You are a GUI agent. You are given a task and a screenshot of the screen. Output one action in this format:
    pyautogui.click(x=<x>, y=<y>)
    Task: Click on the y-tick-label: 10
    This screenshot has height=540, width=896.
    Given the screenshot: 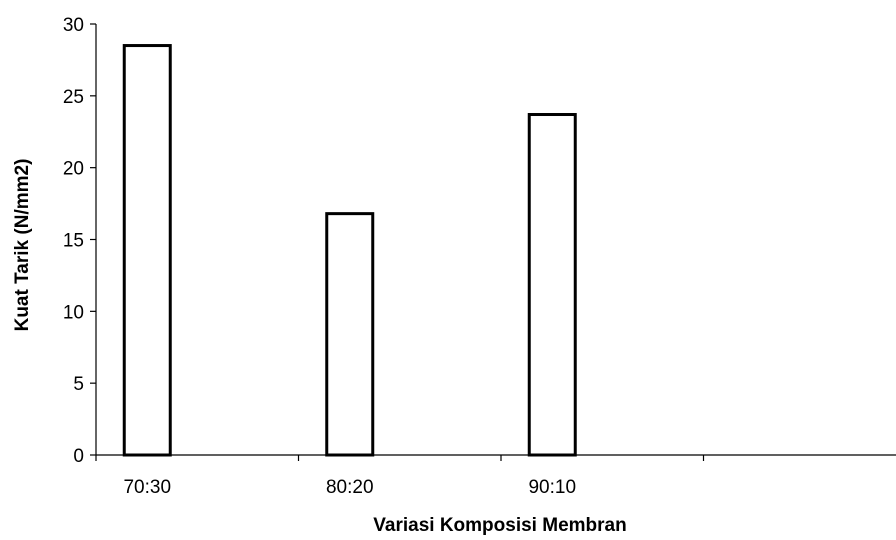 What is the action you would take?
    pyautogui.click(x=73, y=312)
    